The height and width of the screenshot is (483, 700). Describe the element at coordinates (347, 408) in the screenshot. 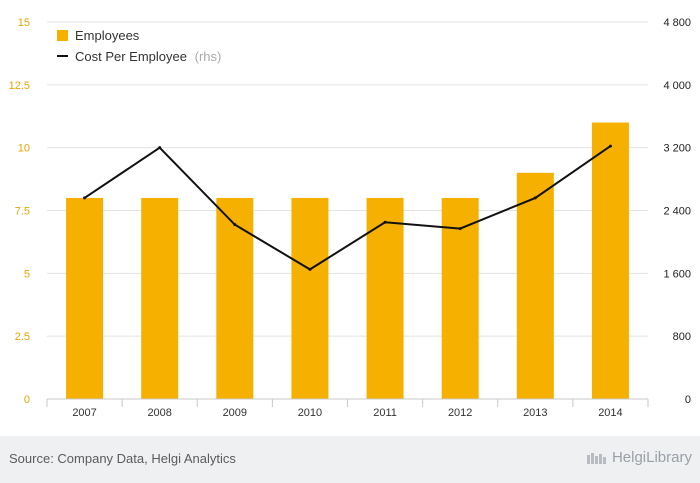

I see `x-axis: 2007 2008 2009 2010 2011 2012 2013 2014` at that location.